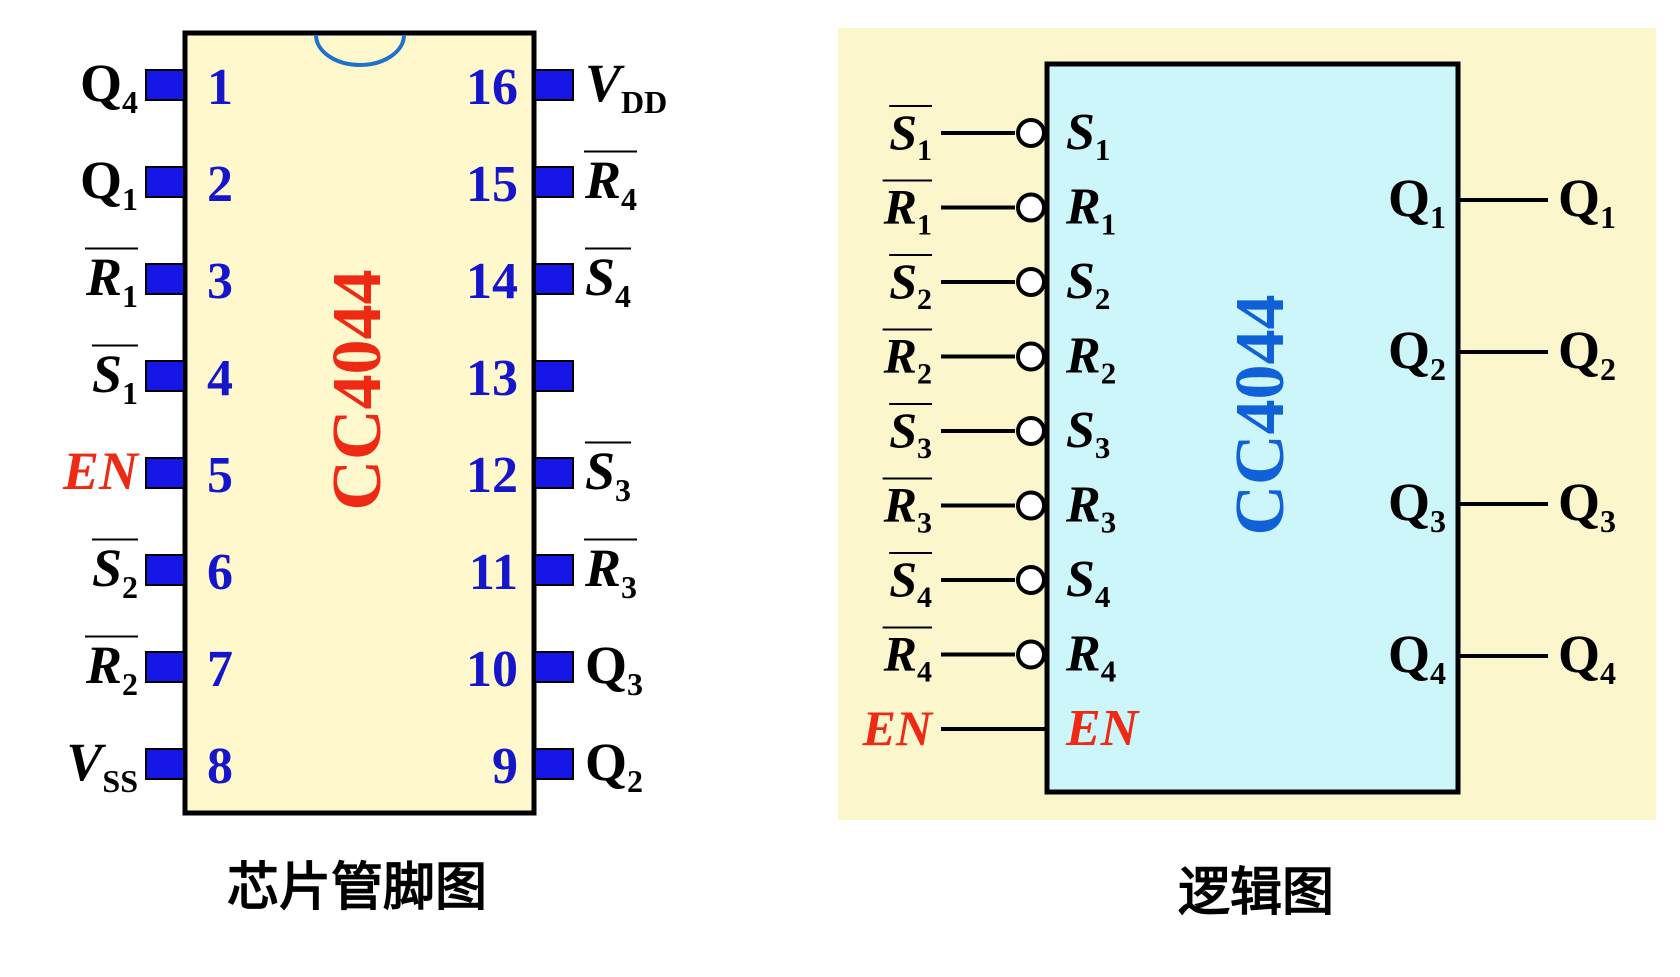 The image size is (1680, 977). I want to click on input-pin-label-5-text: R3, so click(1090, 508).